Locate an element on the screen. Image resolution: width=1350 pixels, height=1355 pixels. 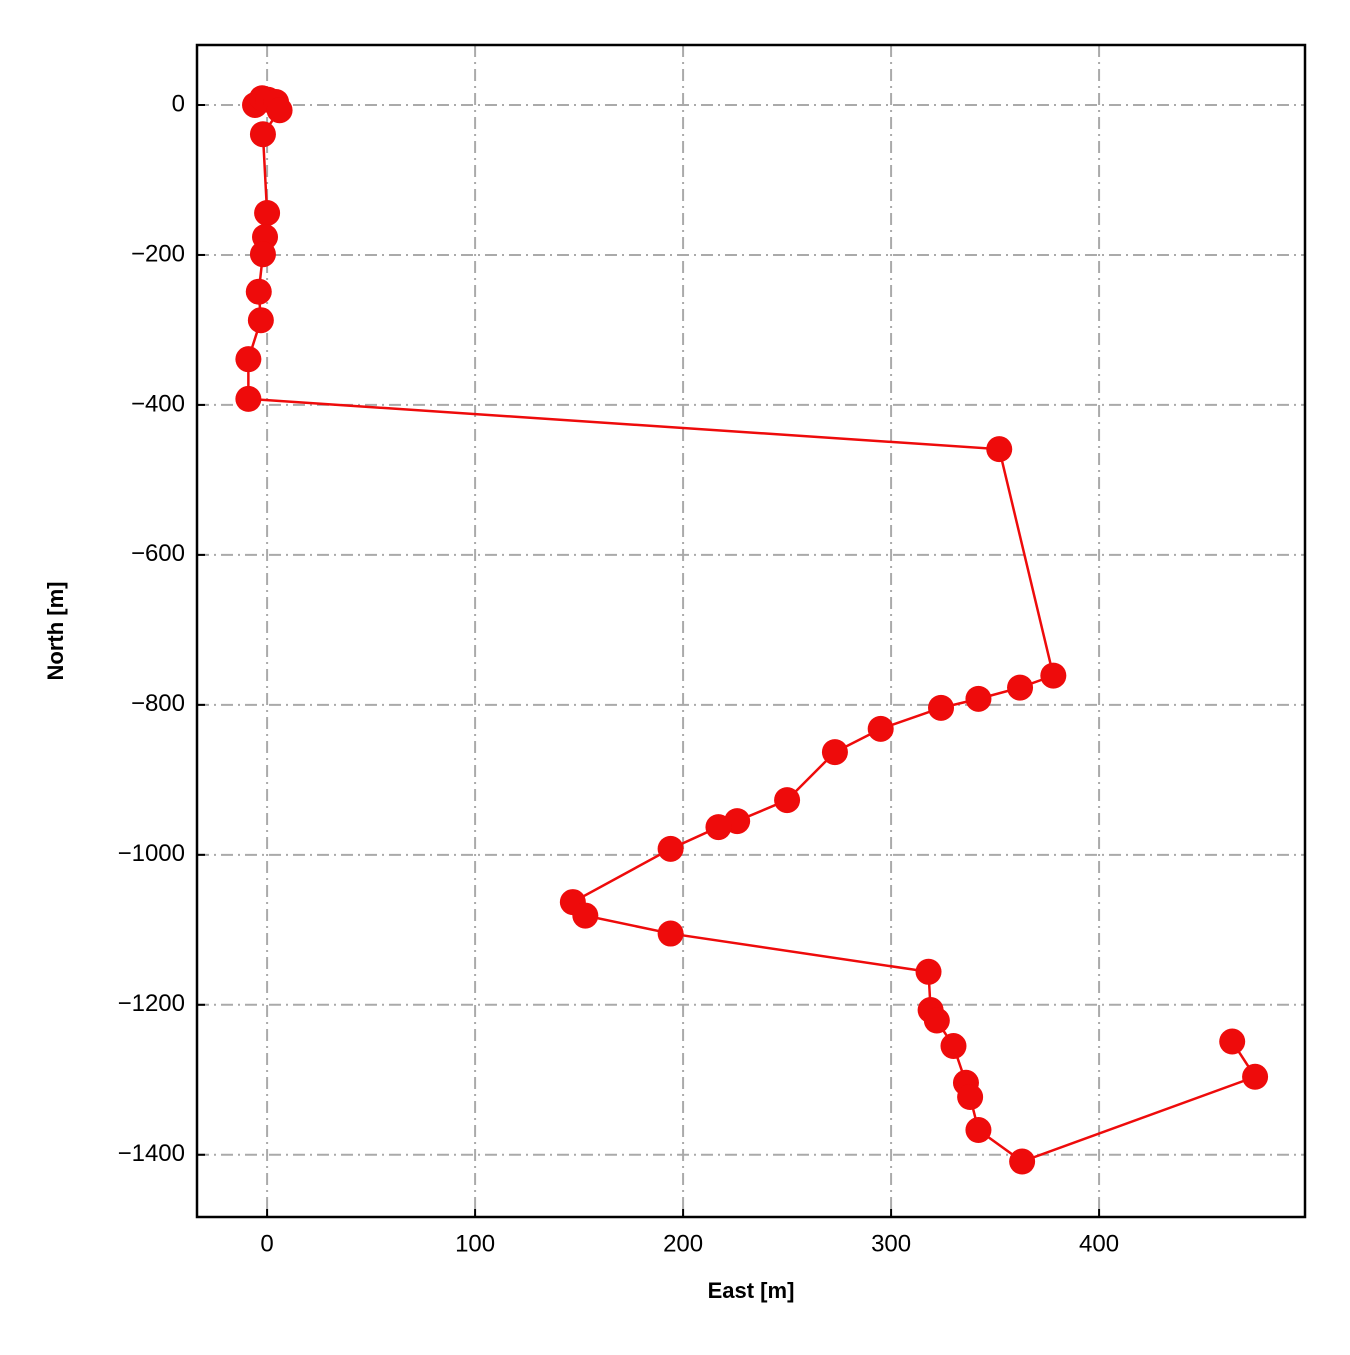
y-tick-label: 0 is located at coordinates (178, 103).